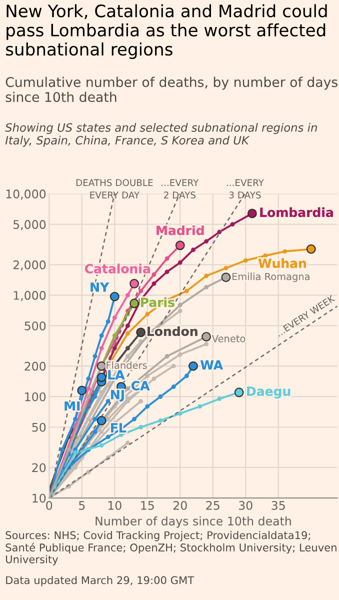  Describe the element at coordinates (278, 505) in the screenshot. I see `x-tick-label: 35` at that location.